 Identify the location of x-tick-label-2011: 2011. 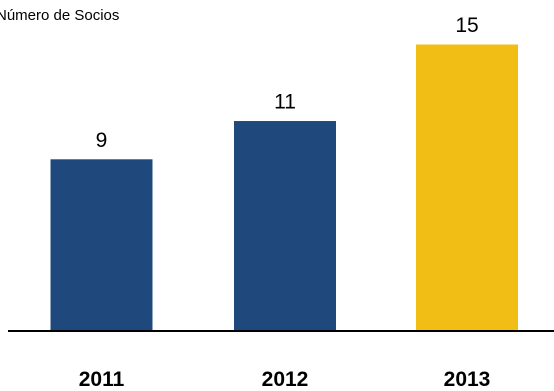
(102, 379).